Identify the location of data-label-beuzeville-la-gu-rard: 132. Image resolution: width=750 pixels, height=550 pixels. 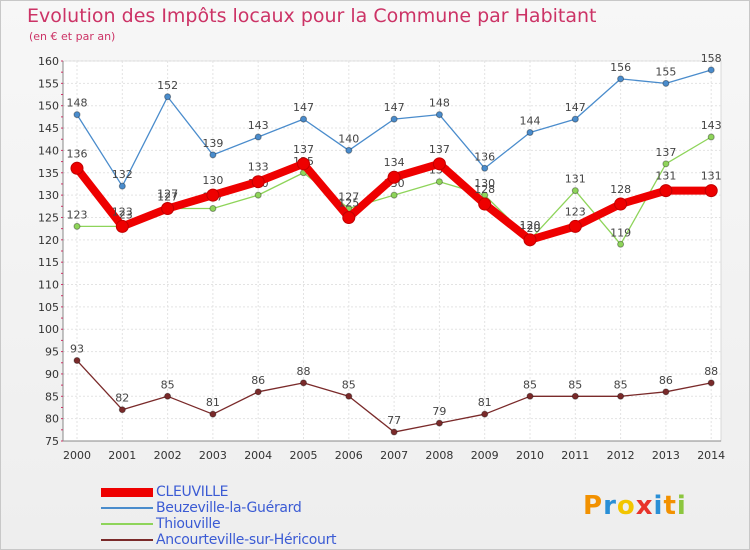
(122, 174).